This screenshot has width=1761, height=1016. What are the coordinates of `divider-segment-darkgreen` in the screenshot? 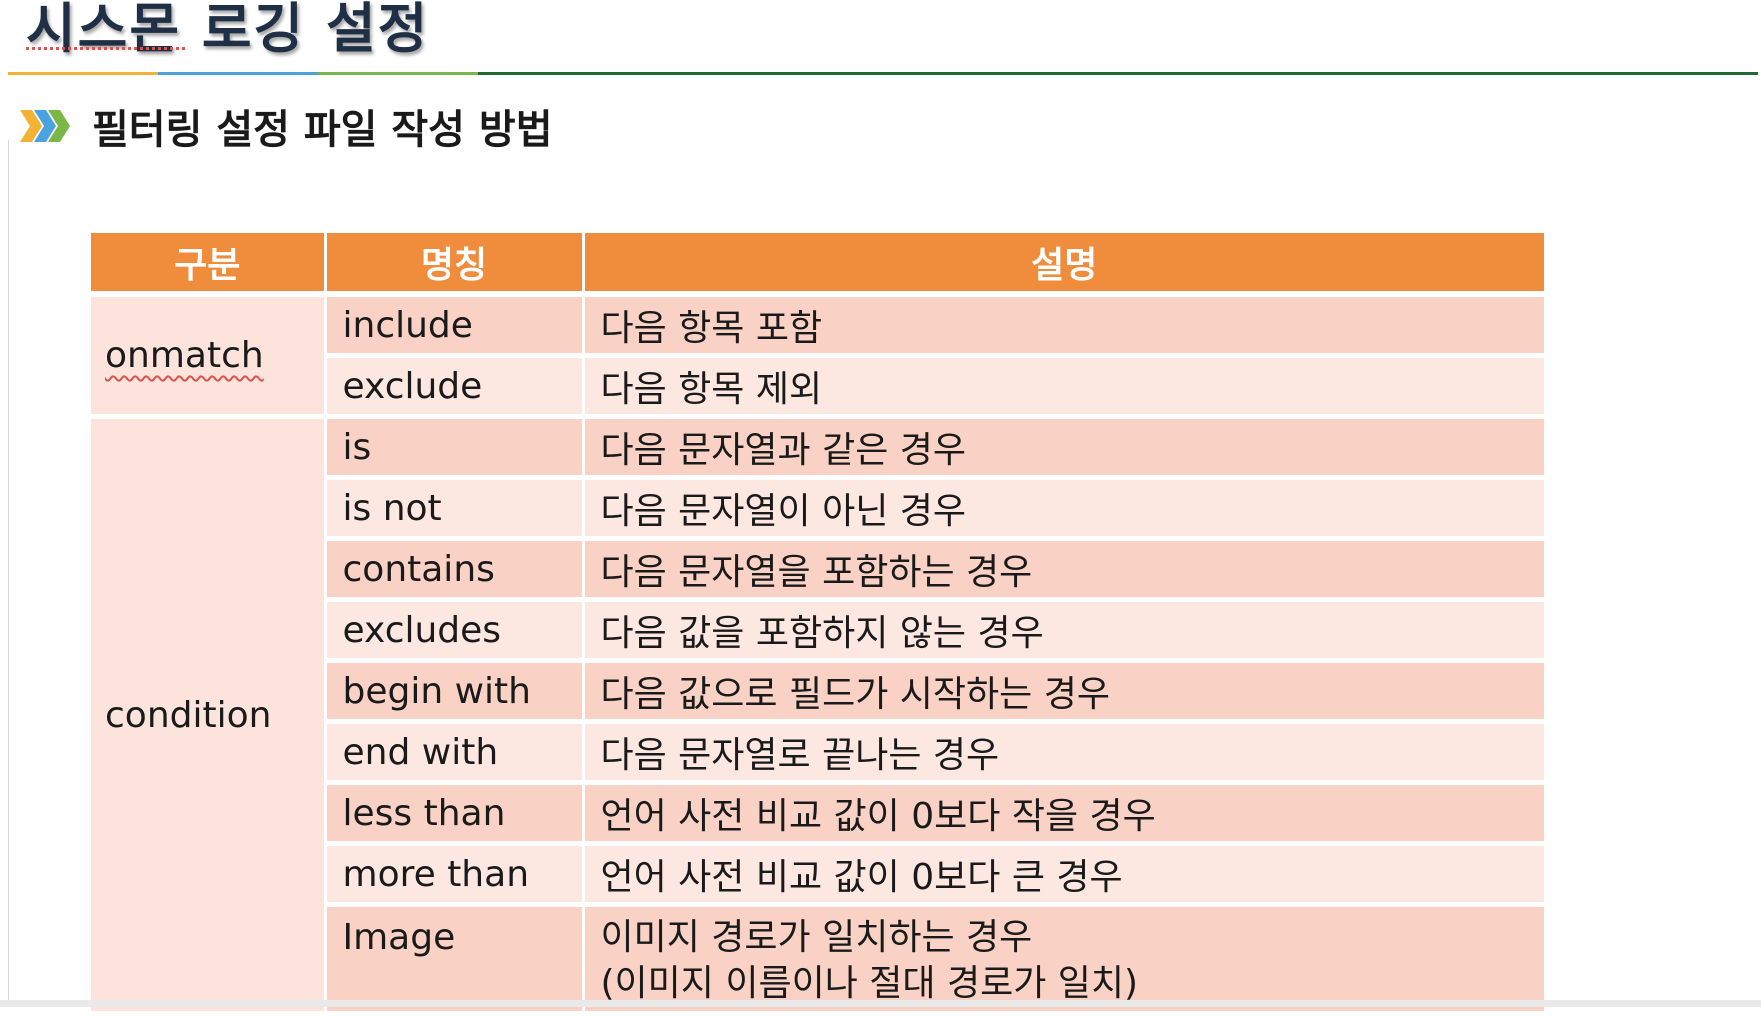 It's located at (1118, 73).